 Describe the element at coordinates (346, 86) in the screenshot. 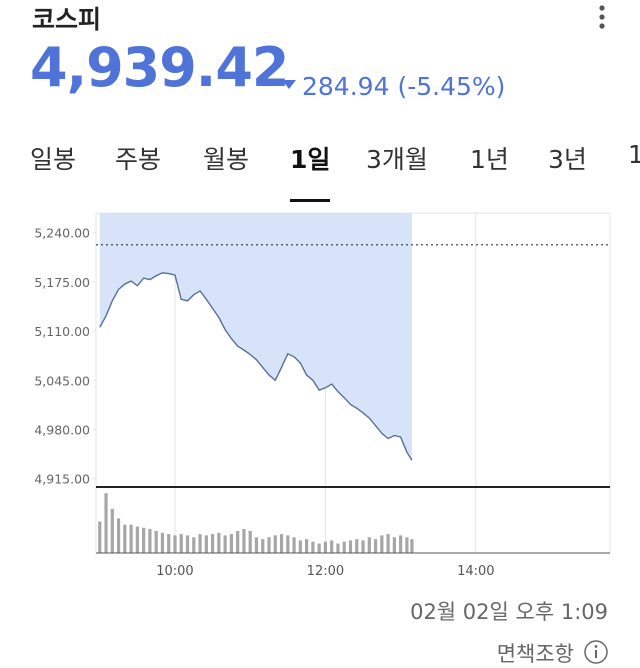

I see `change-amount: 284.94` at that location.